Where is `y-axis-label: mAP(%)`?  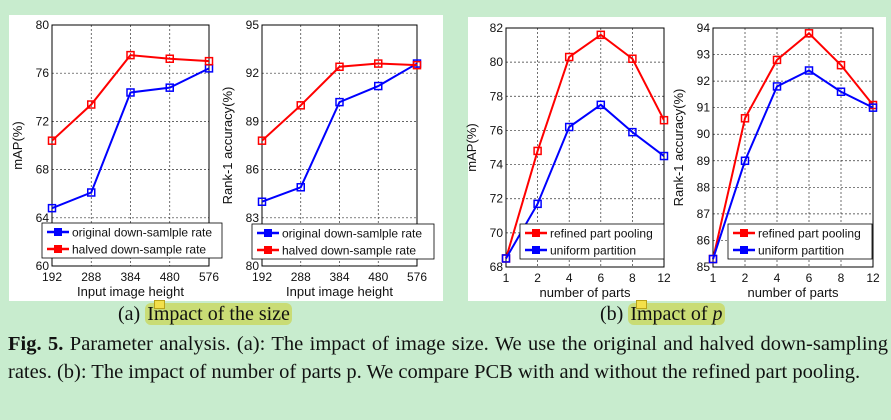
y-axis-label: mAP(%) is located at coordinates (471, 147).